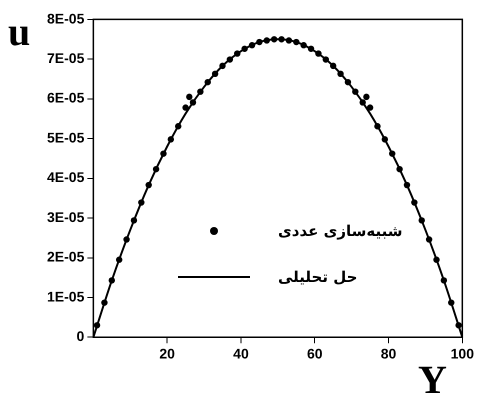 The width and height of the screenshot is (485, 408). Describe the element at coordinates (314, 353) in the screenshot. I see `x-tick-label: 60` at that location.